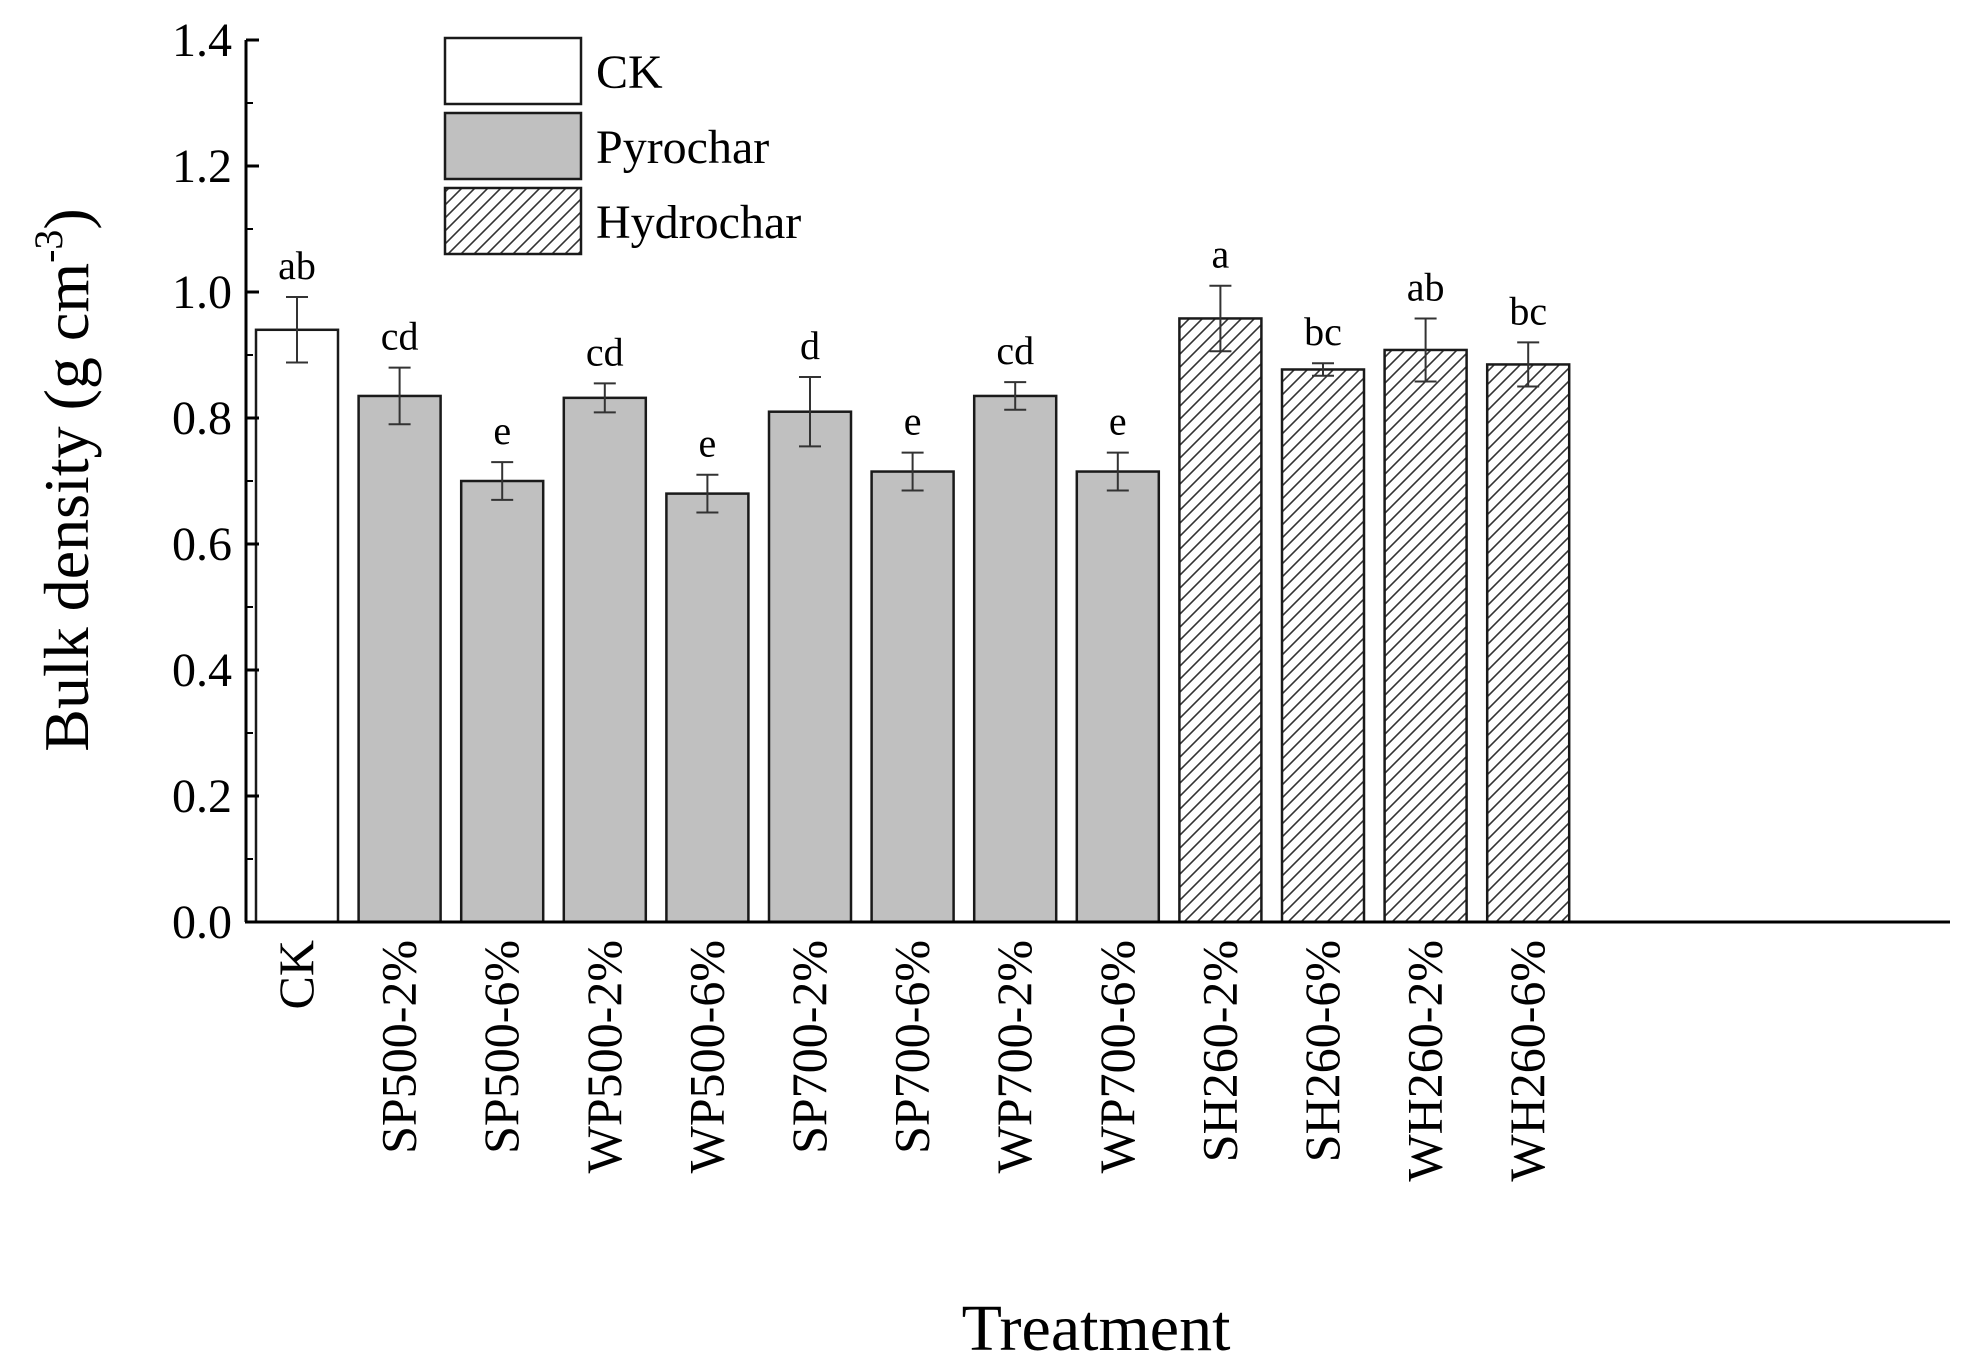  I want to click on y-tick-label-0: 0.0, so click(202, 922).